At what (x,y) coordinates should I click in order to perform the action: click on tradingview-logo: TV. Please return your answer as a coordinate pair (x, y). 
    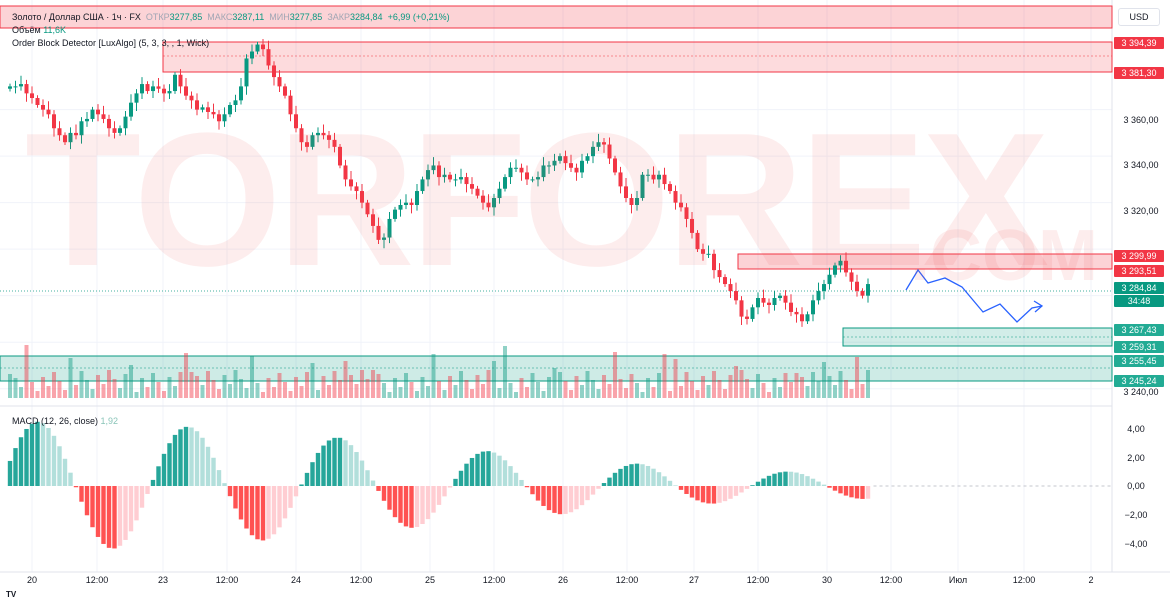
    Looking at the image, I should click on (11, 594).